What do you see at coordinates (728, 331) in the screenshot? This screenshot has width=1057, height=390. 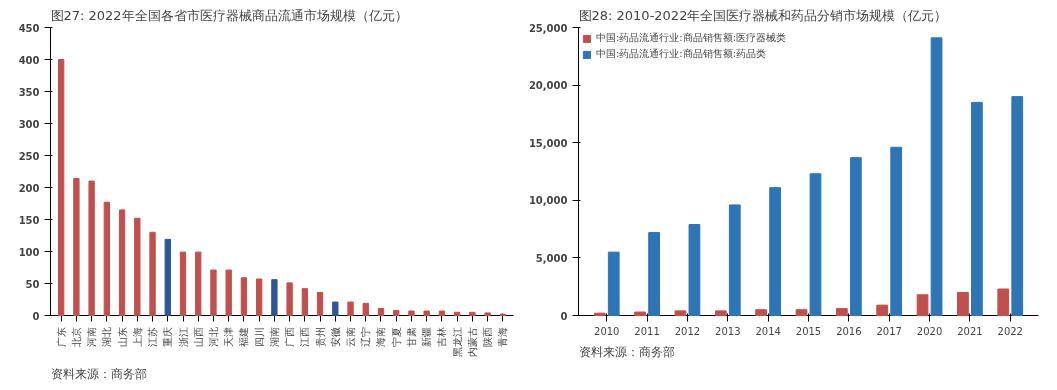 I see `x-tick-label: 2013` at bounding box center [728, 331].